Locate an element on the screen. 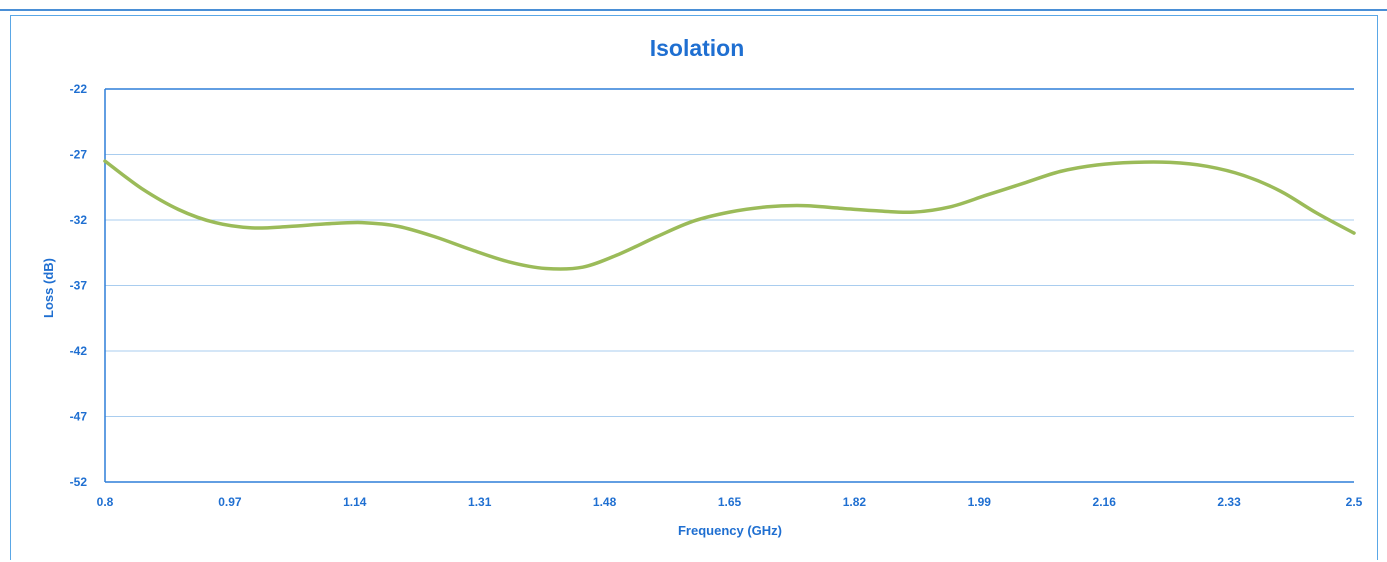 This screenshot has height=562, width=1387. y-axis-label: Loss (dB) is located at coordinates (48, 288).